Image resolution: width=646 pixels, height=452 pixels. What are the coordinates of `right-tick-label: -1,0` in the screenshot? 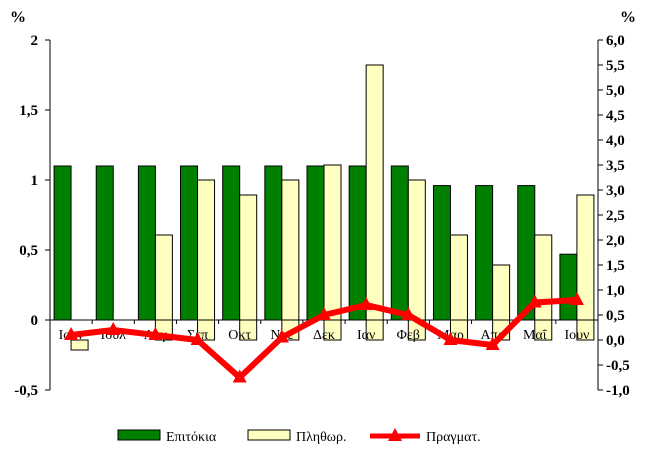 It's located at (618, 391).